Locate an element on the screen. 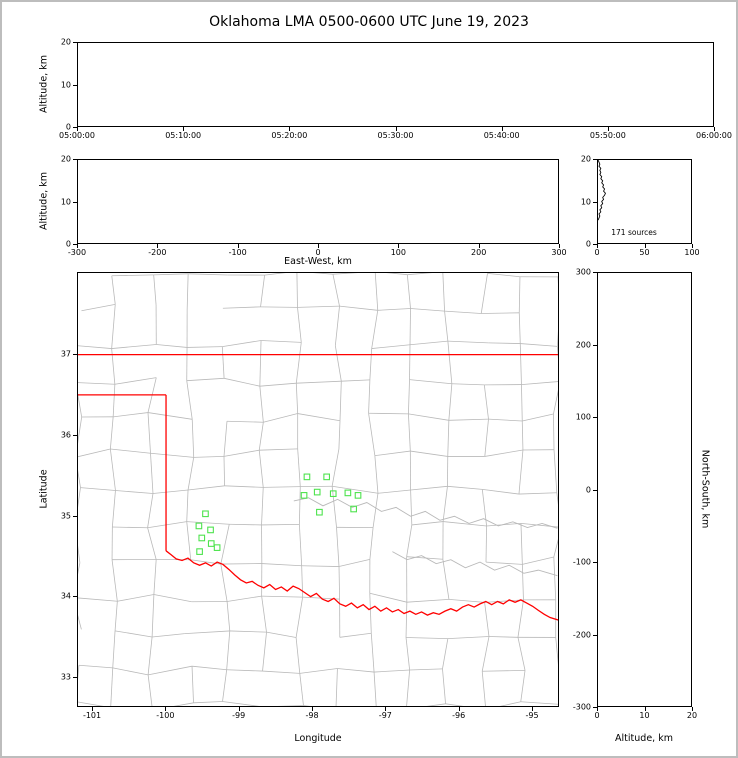 The width and height of the screenshot is (738, 758). east-west-height-panel is located at coordinates (318, 201).